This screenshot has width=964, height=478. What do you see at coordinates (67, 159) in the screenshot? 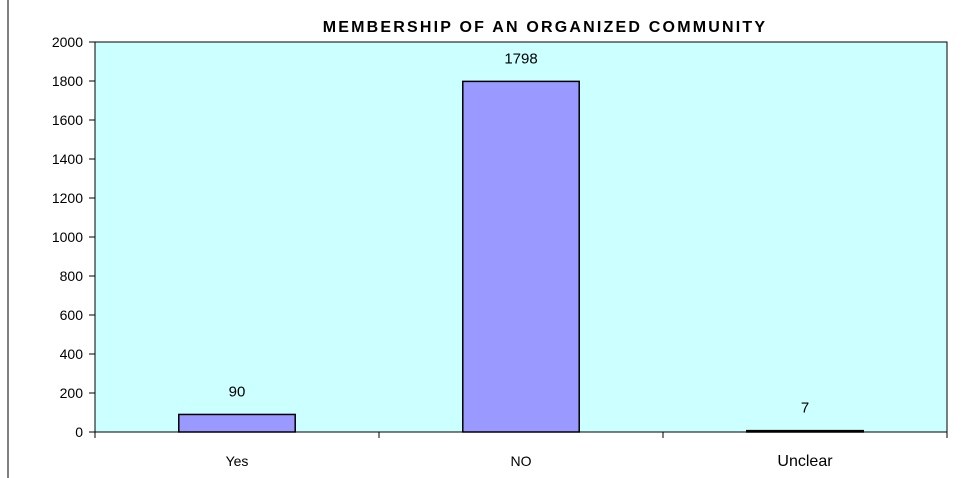
I see `y-tick-label: 1400` at bounding box center [67, 159].